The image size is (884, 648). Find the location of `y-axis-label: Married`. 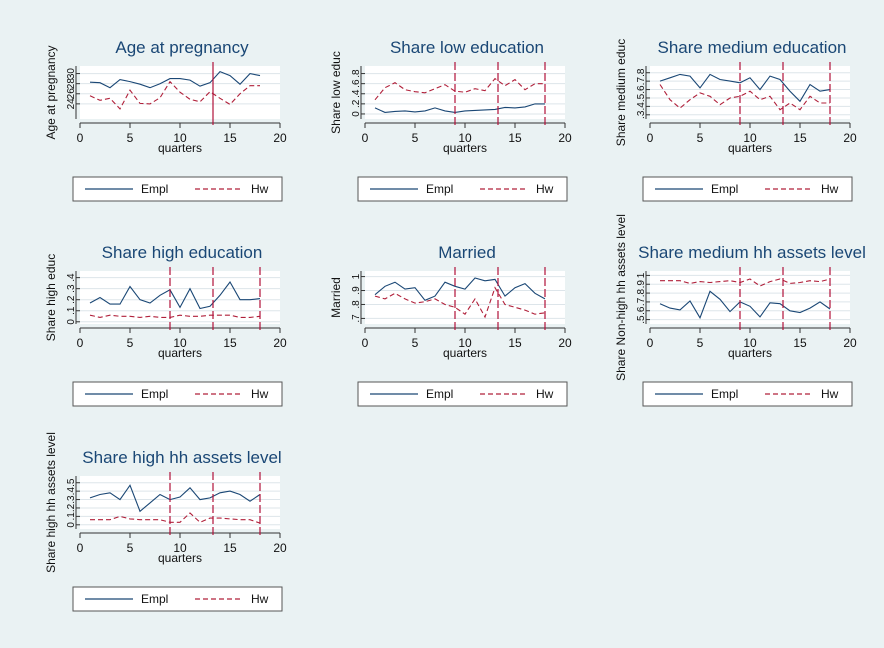

y-axis-label: Married is located at coordinates (336, 297).